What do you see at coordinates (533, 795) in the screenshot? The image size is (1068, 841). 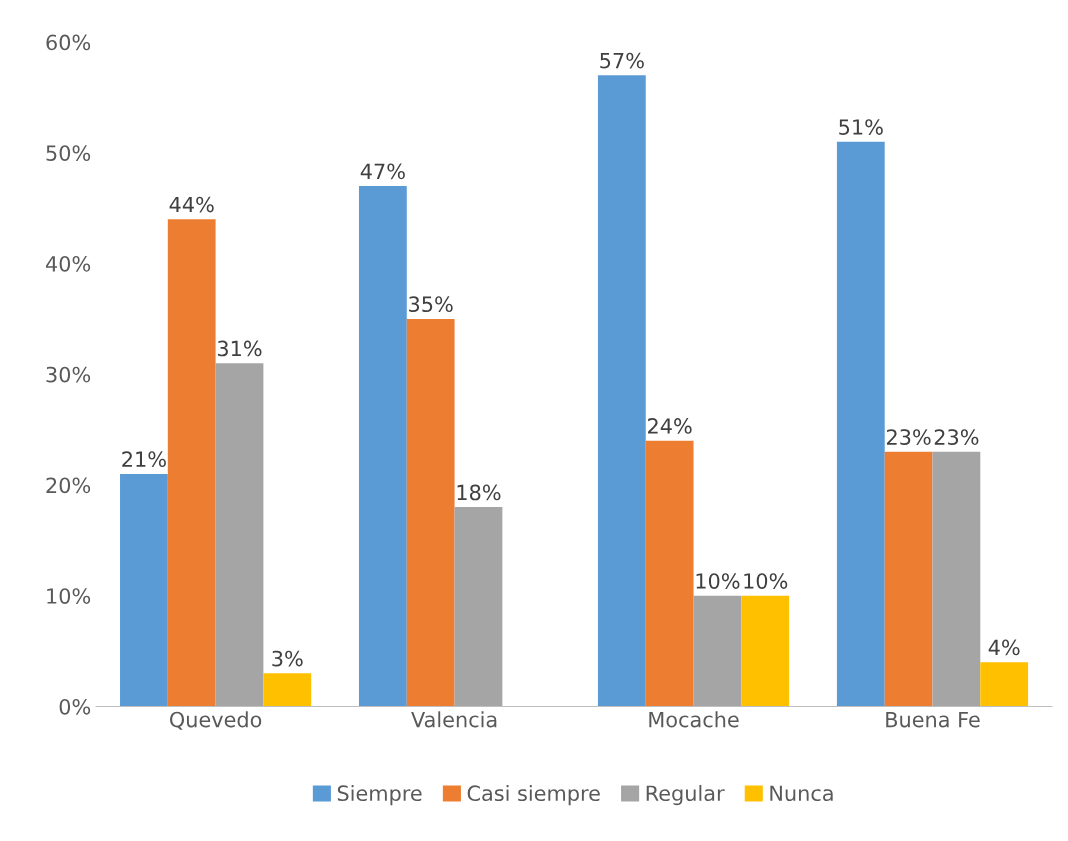 I see `legend-label: Casi siempre` at bounding box center [533, 795].